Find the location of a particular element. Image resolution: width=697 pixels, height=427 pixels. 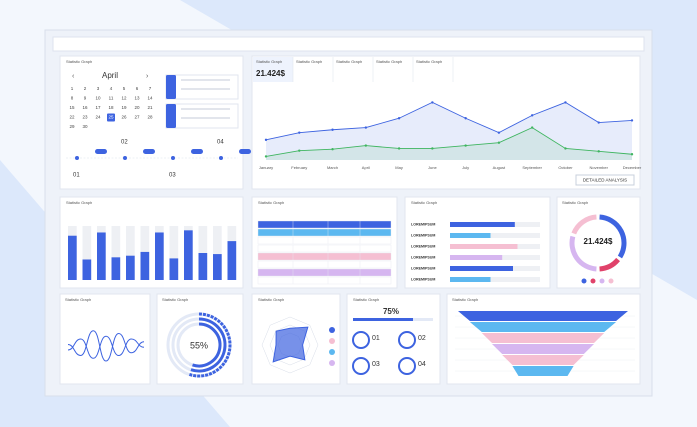

radar-grid is located at coordinates (290, 345).